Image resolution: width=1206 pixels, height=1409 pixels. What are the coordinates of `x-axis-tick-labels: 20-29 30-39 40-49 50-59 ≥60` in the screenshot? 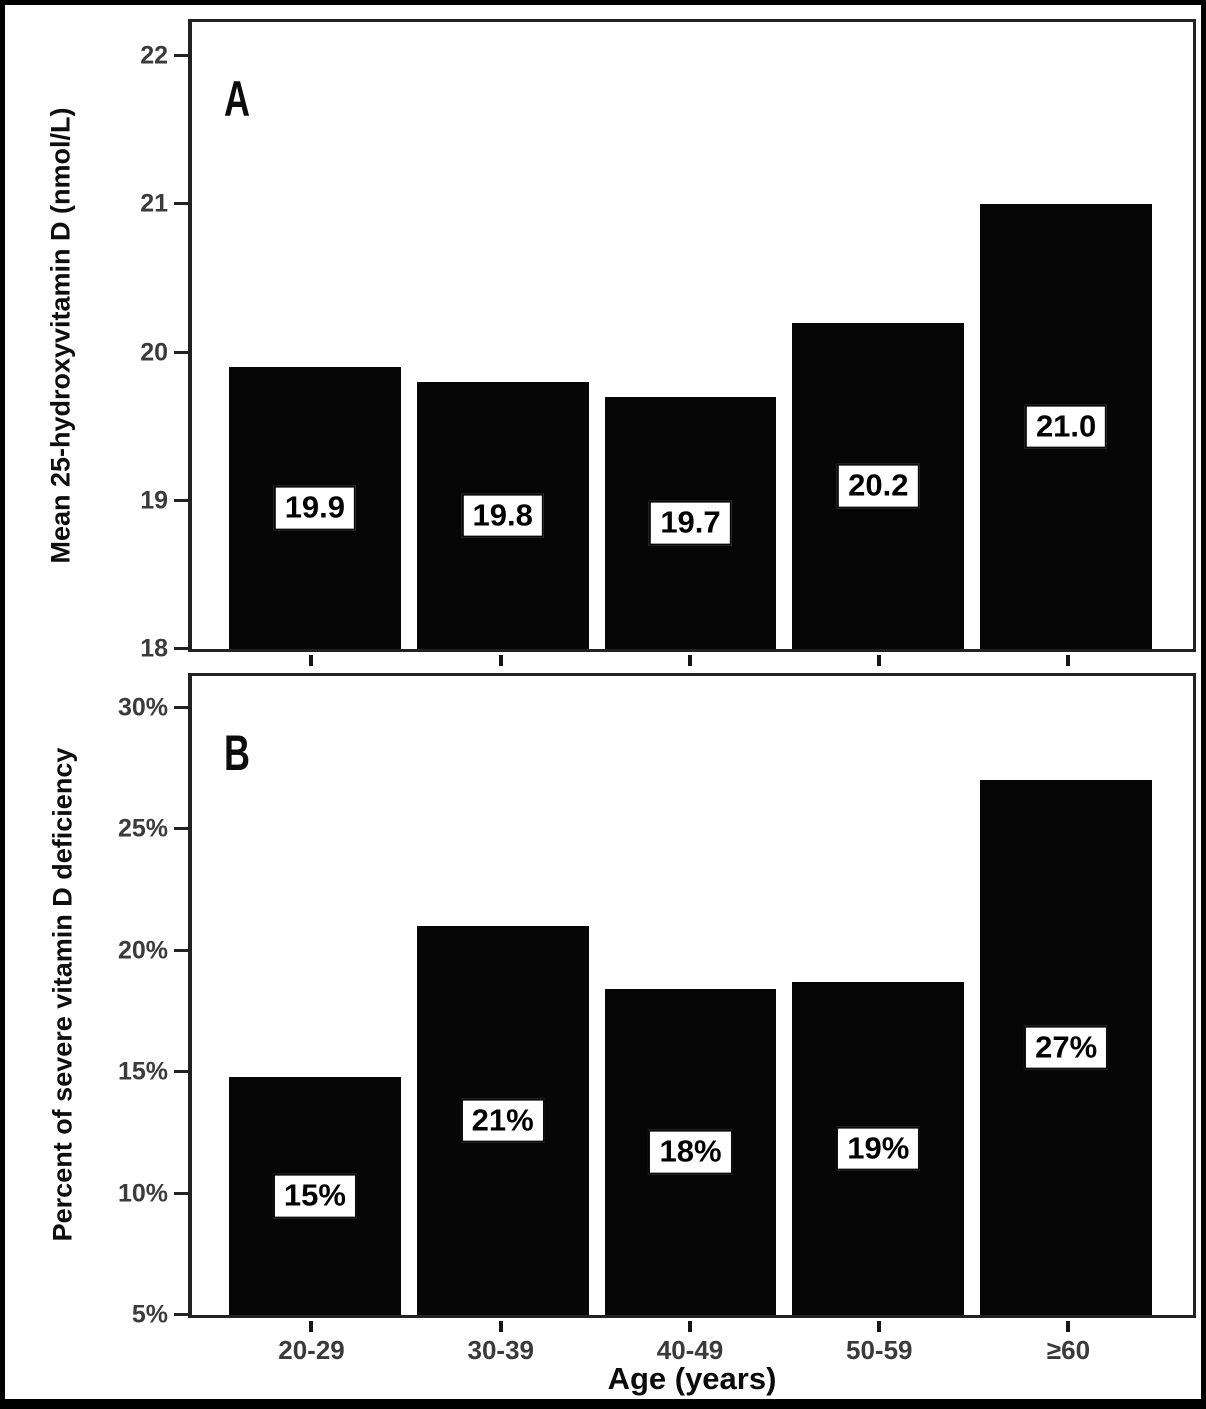 It's located at (690, 1350).